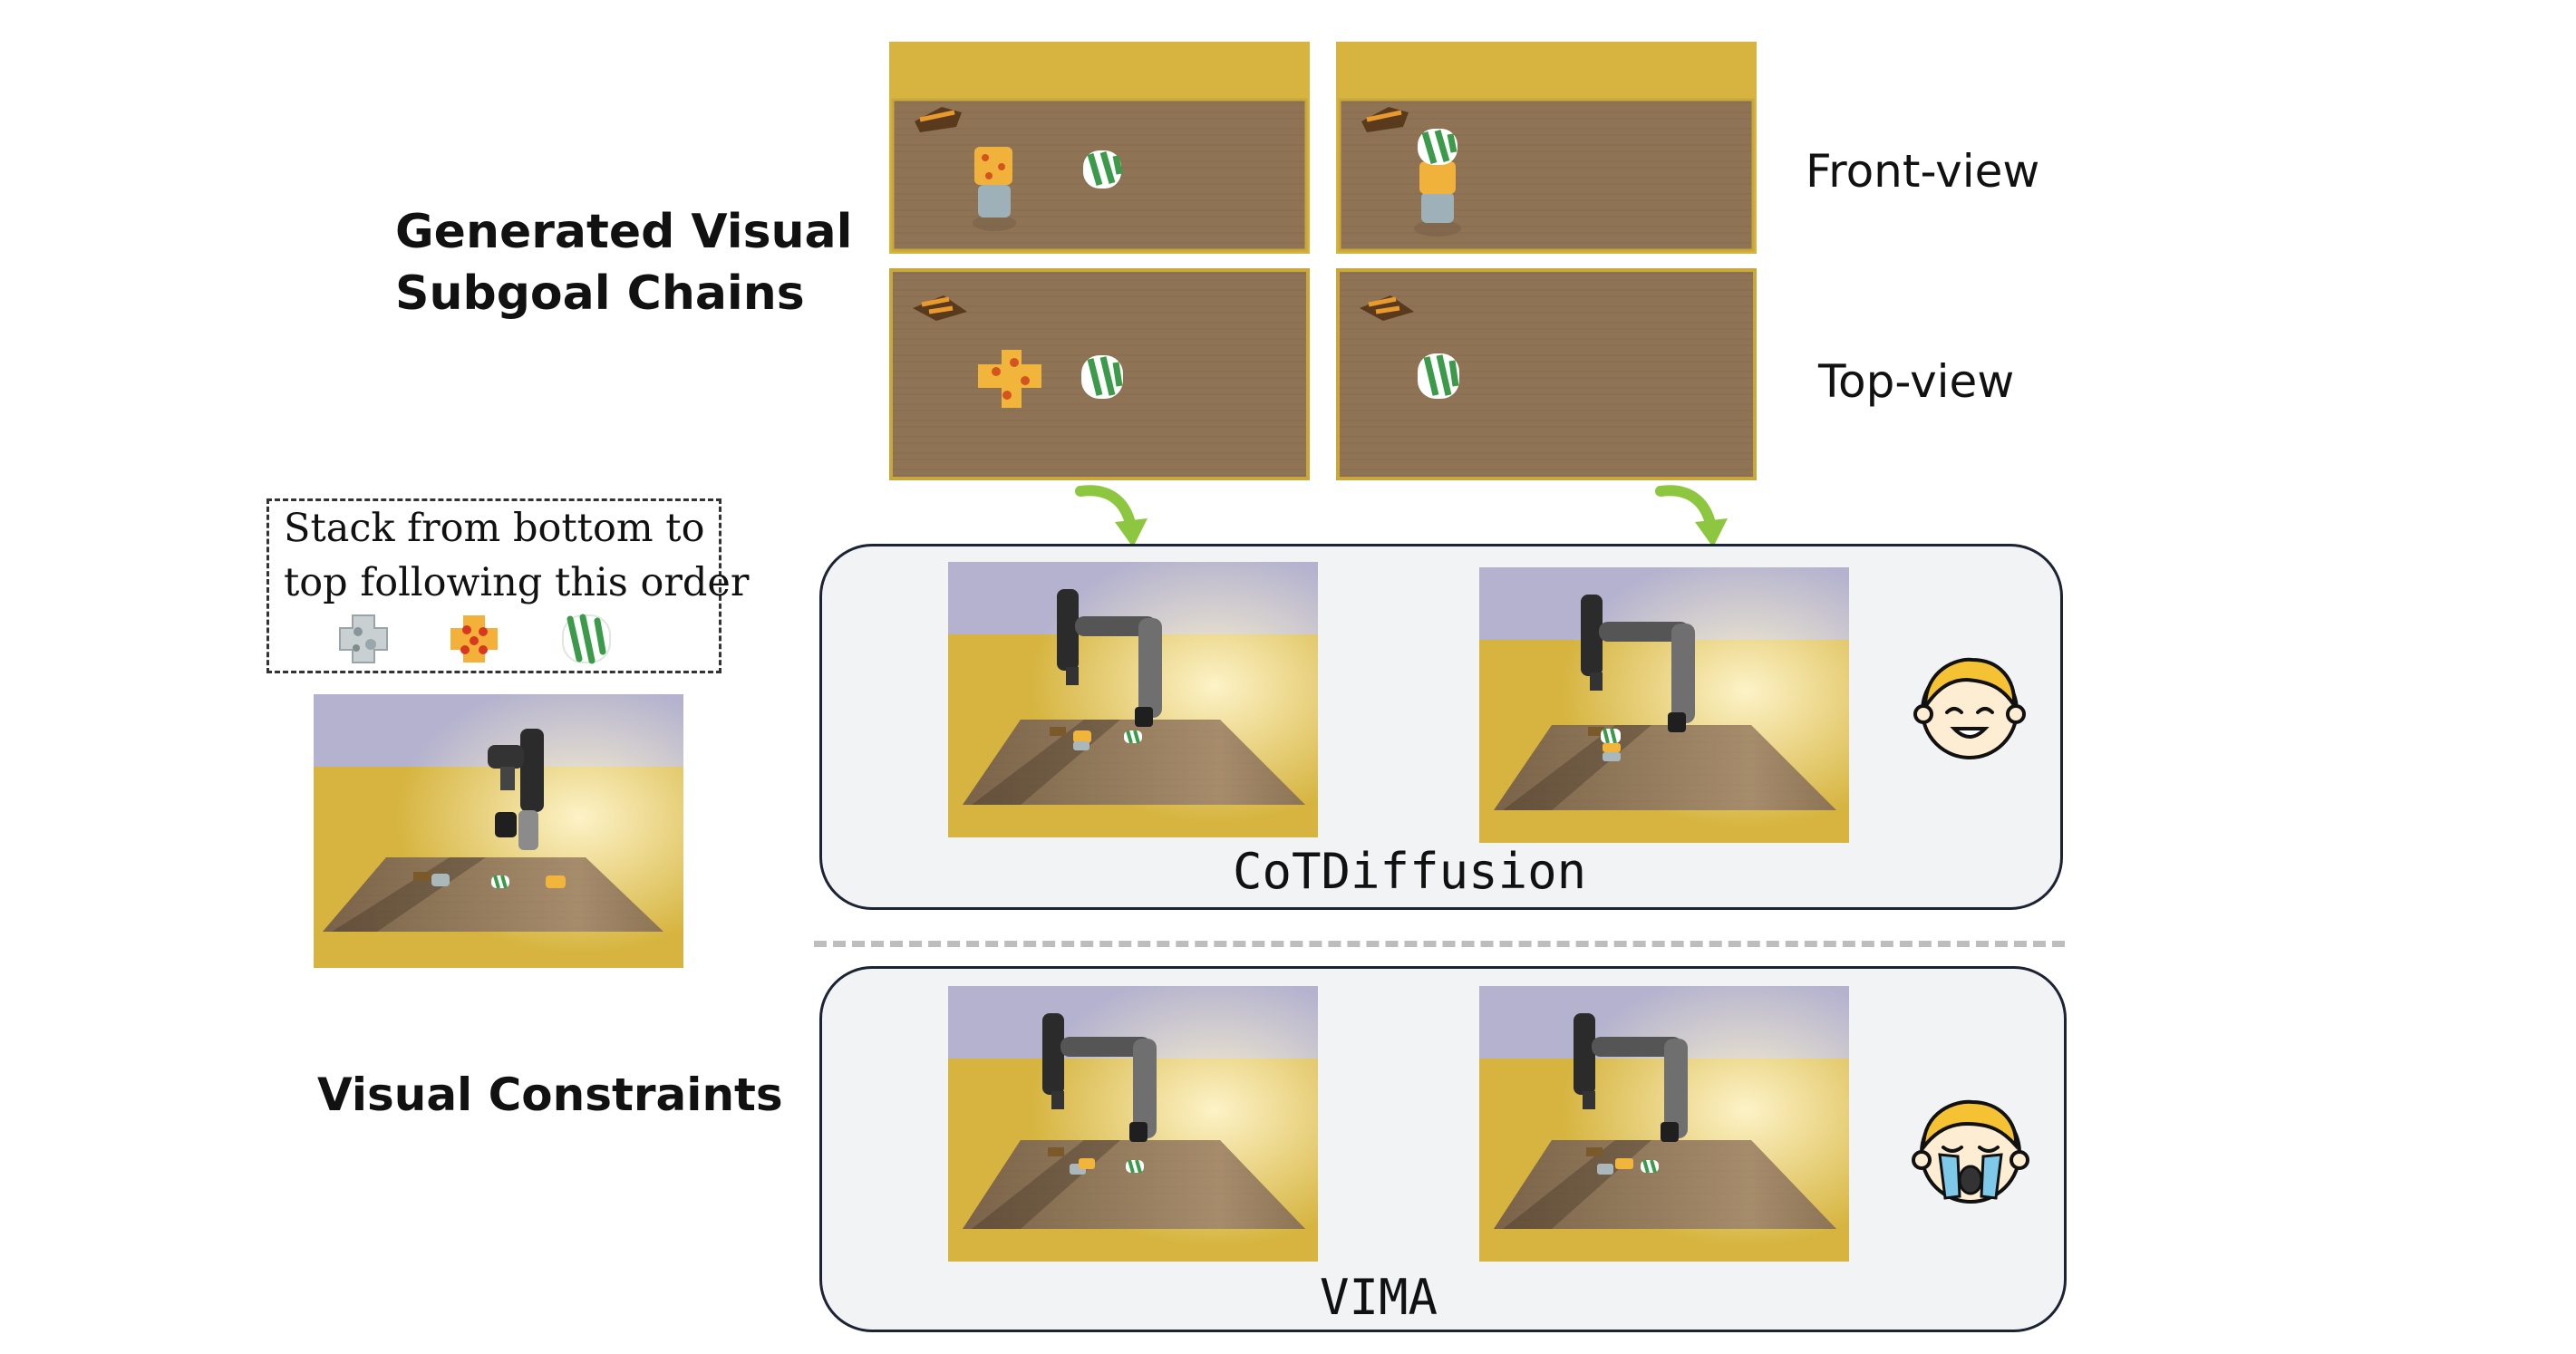 The width and height of the screenshot is (2576, 1354). What do you see at coordinates (1546, 148) in the screenshot?
I see `front-view-subgoal-2-image` at bounding box center [1546, 148].